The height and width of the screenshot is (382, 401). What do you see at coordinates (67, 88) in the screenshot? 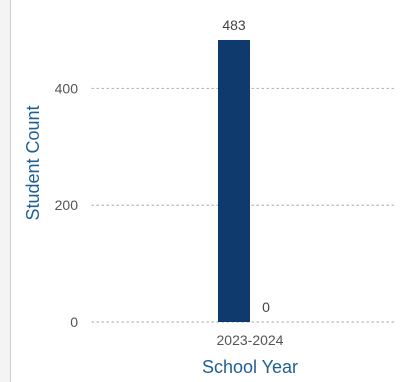
I see `y-tick-label: 400` at bounding box center [67, 88].